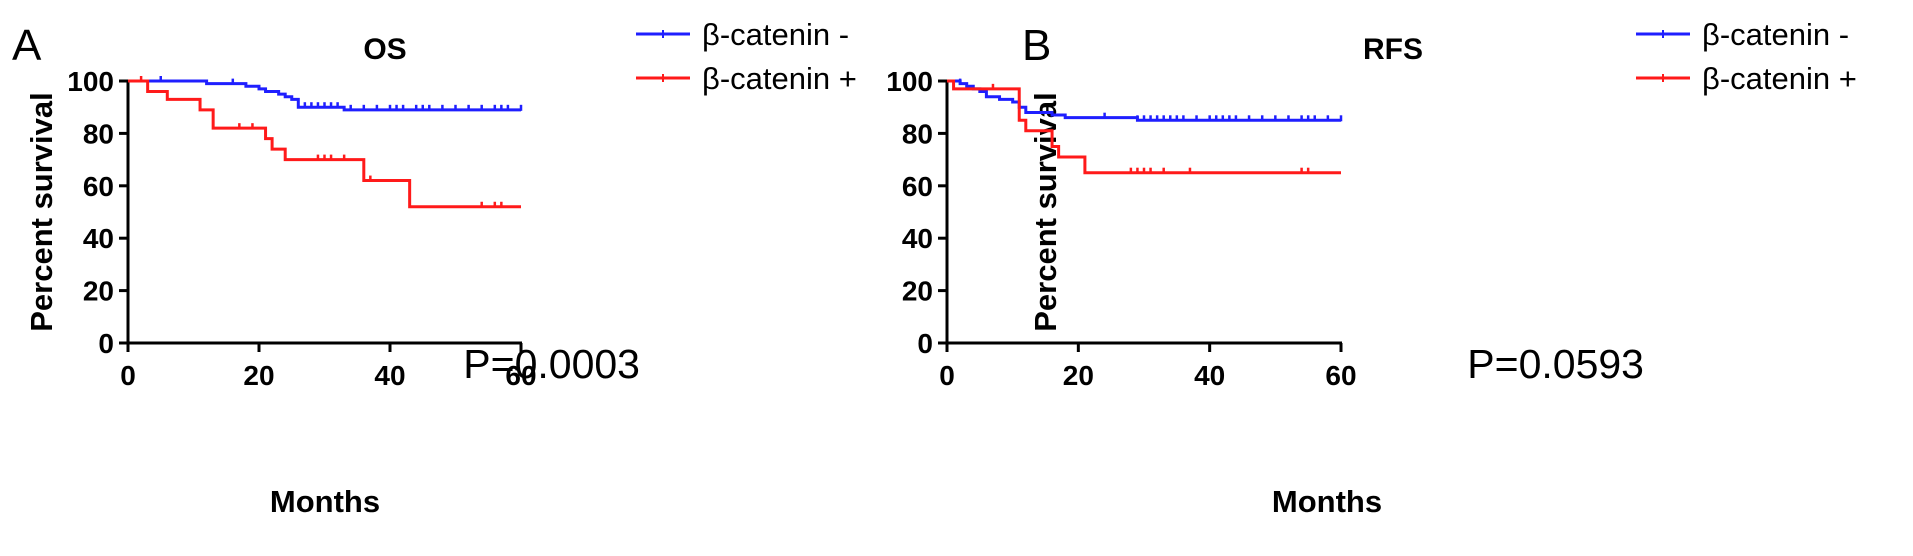 Image resolution: width=1913 pixels, height=556 pixels. Describe the element at coordinates (551, 364) in the screenshot. I see `p-value-annotation: P=0.0003` at that location.